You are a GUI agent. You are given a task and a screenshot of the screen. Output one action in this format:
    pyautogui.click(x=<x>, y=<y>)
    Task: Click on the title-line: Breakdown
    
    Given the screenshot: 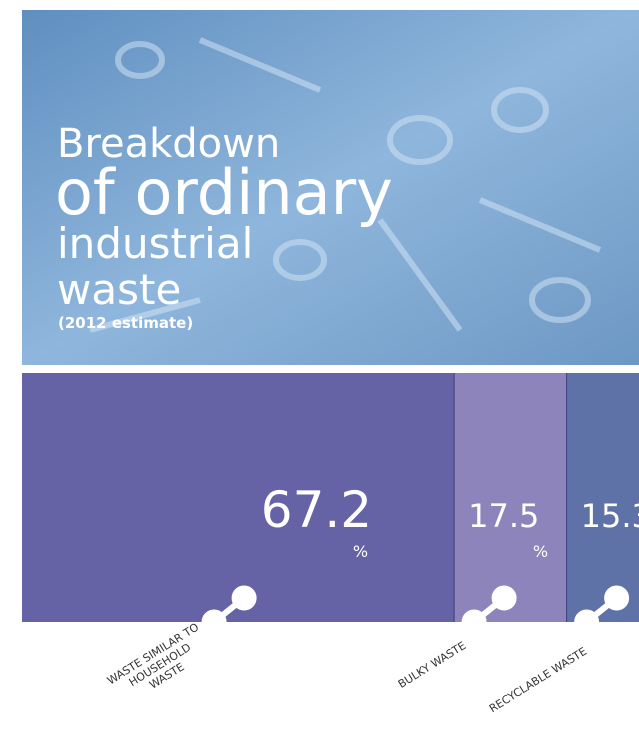 What is the action you would take?
    pyautogui.click(x=168, y=144)
    